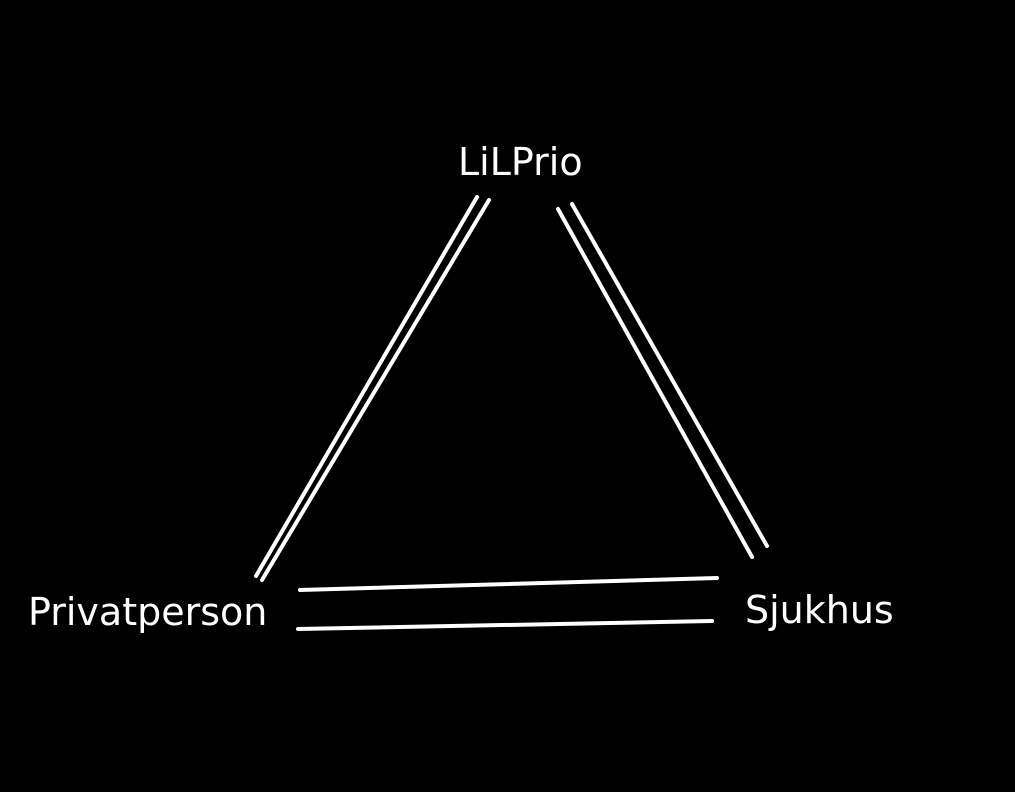 The width and height of the screenshot is (1015, 792). What do you see at coordinates (819, 610) in the screenshot?
I see `node-label-sjukhus: Sjukhus` at bounding box center [819, 610].